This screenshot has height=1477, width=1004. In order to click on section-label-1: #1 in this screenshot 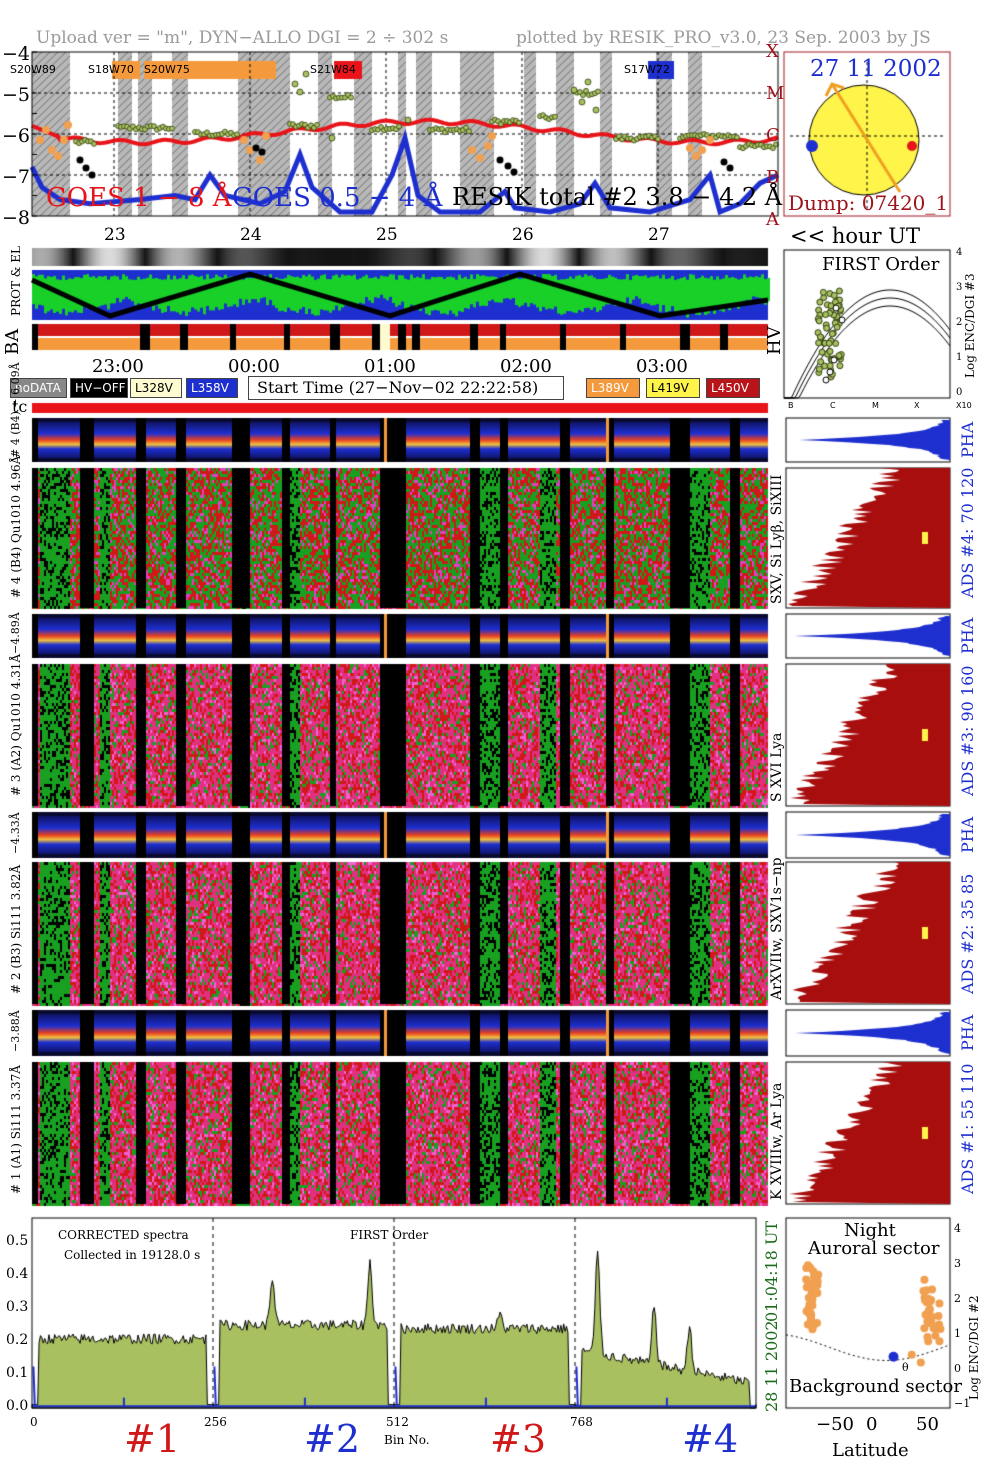, I will do `click(152, 1439)`.